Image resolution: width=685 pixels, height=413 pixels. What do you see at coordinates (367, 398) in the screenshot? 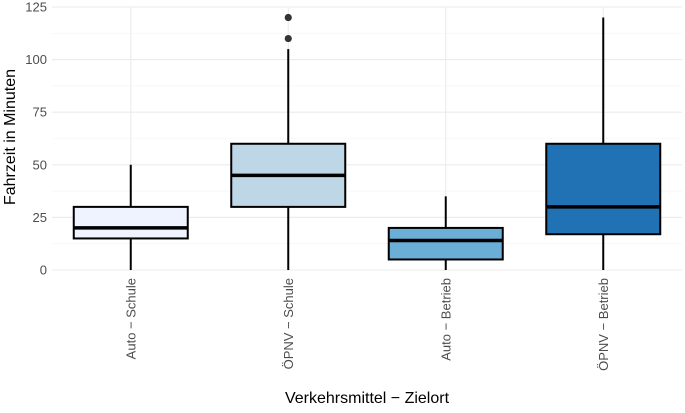
I see `x-axis-title: Verkehrsmittel − Zielort` at bounding box center [367, 398].